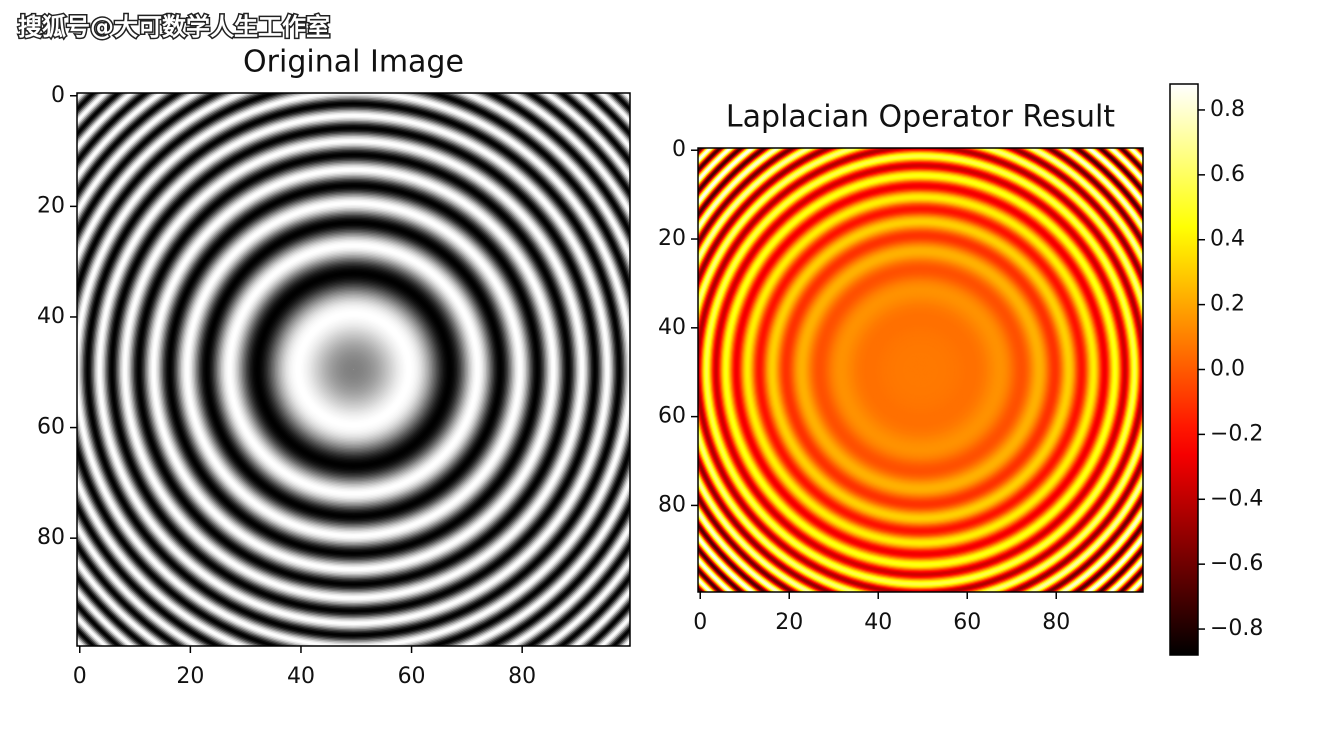 This screenshot has width=1330, height=750. I want to click on colorbar-tick-label: −0.6, so click(1236, 563).